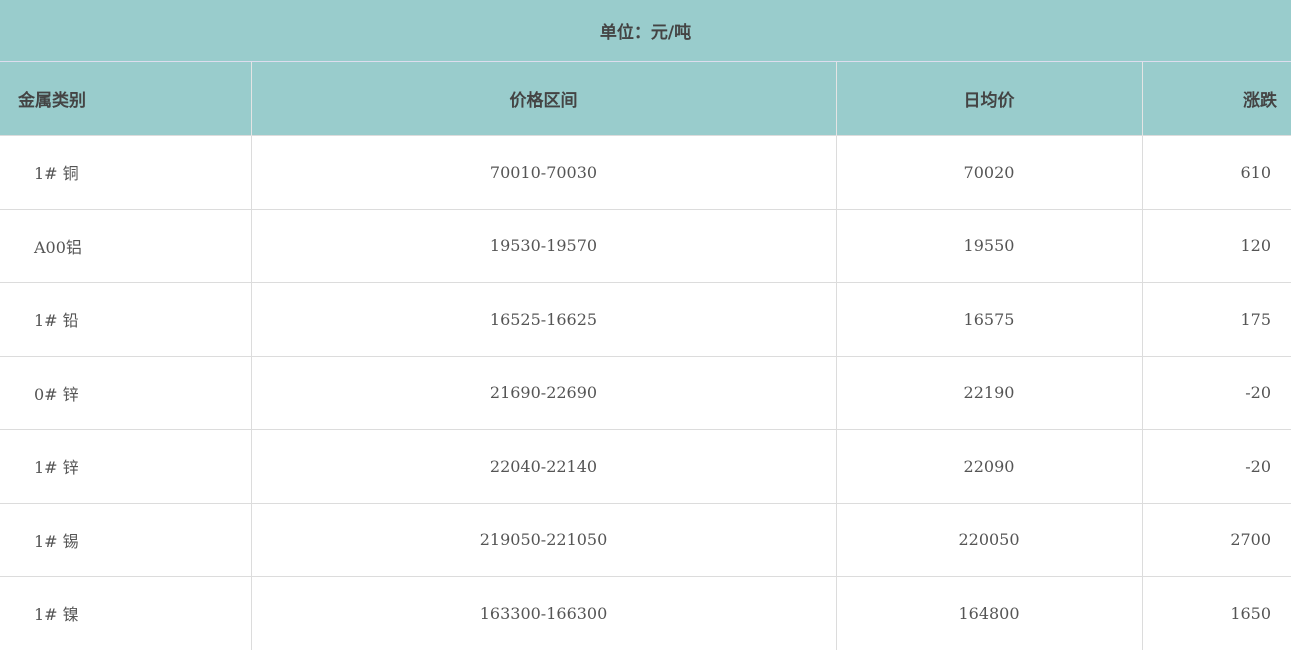 The height and width of the screenshot is (650, 1291). What do you see at coordinates (988, 466) in the screenshot?
I see `average-price-cell: 22090` at bounding box center [988, 466].